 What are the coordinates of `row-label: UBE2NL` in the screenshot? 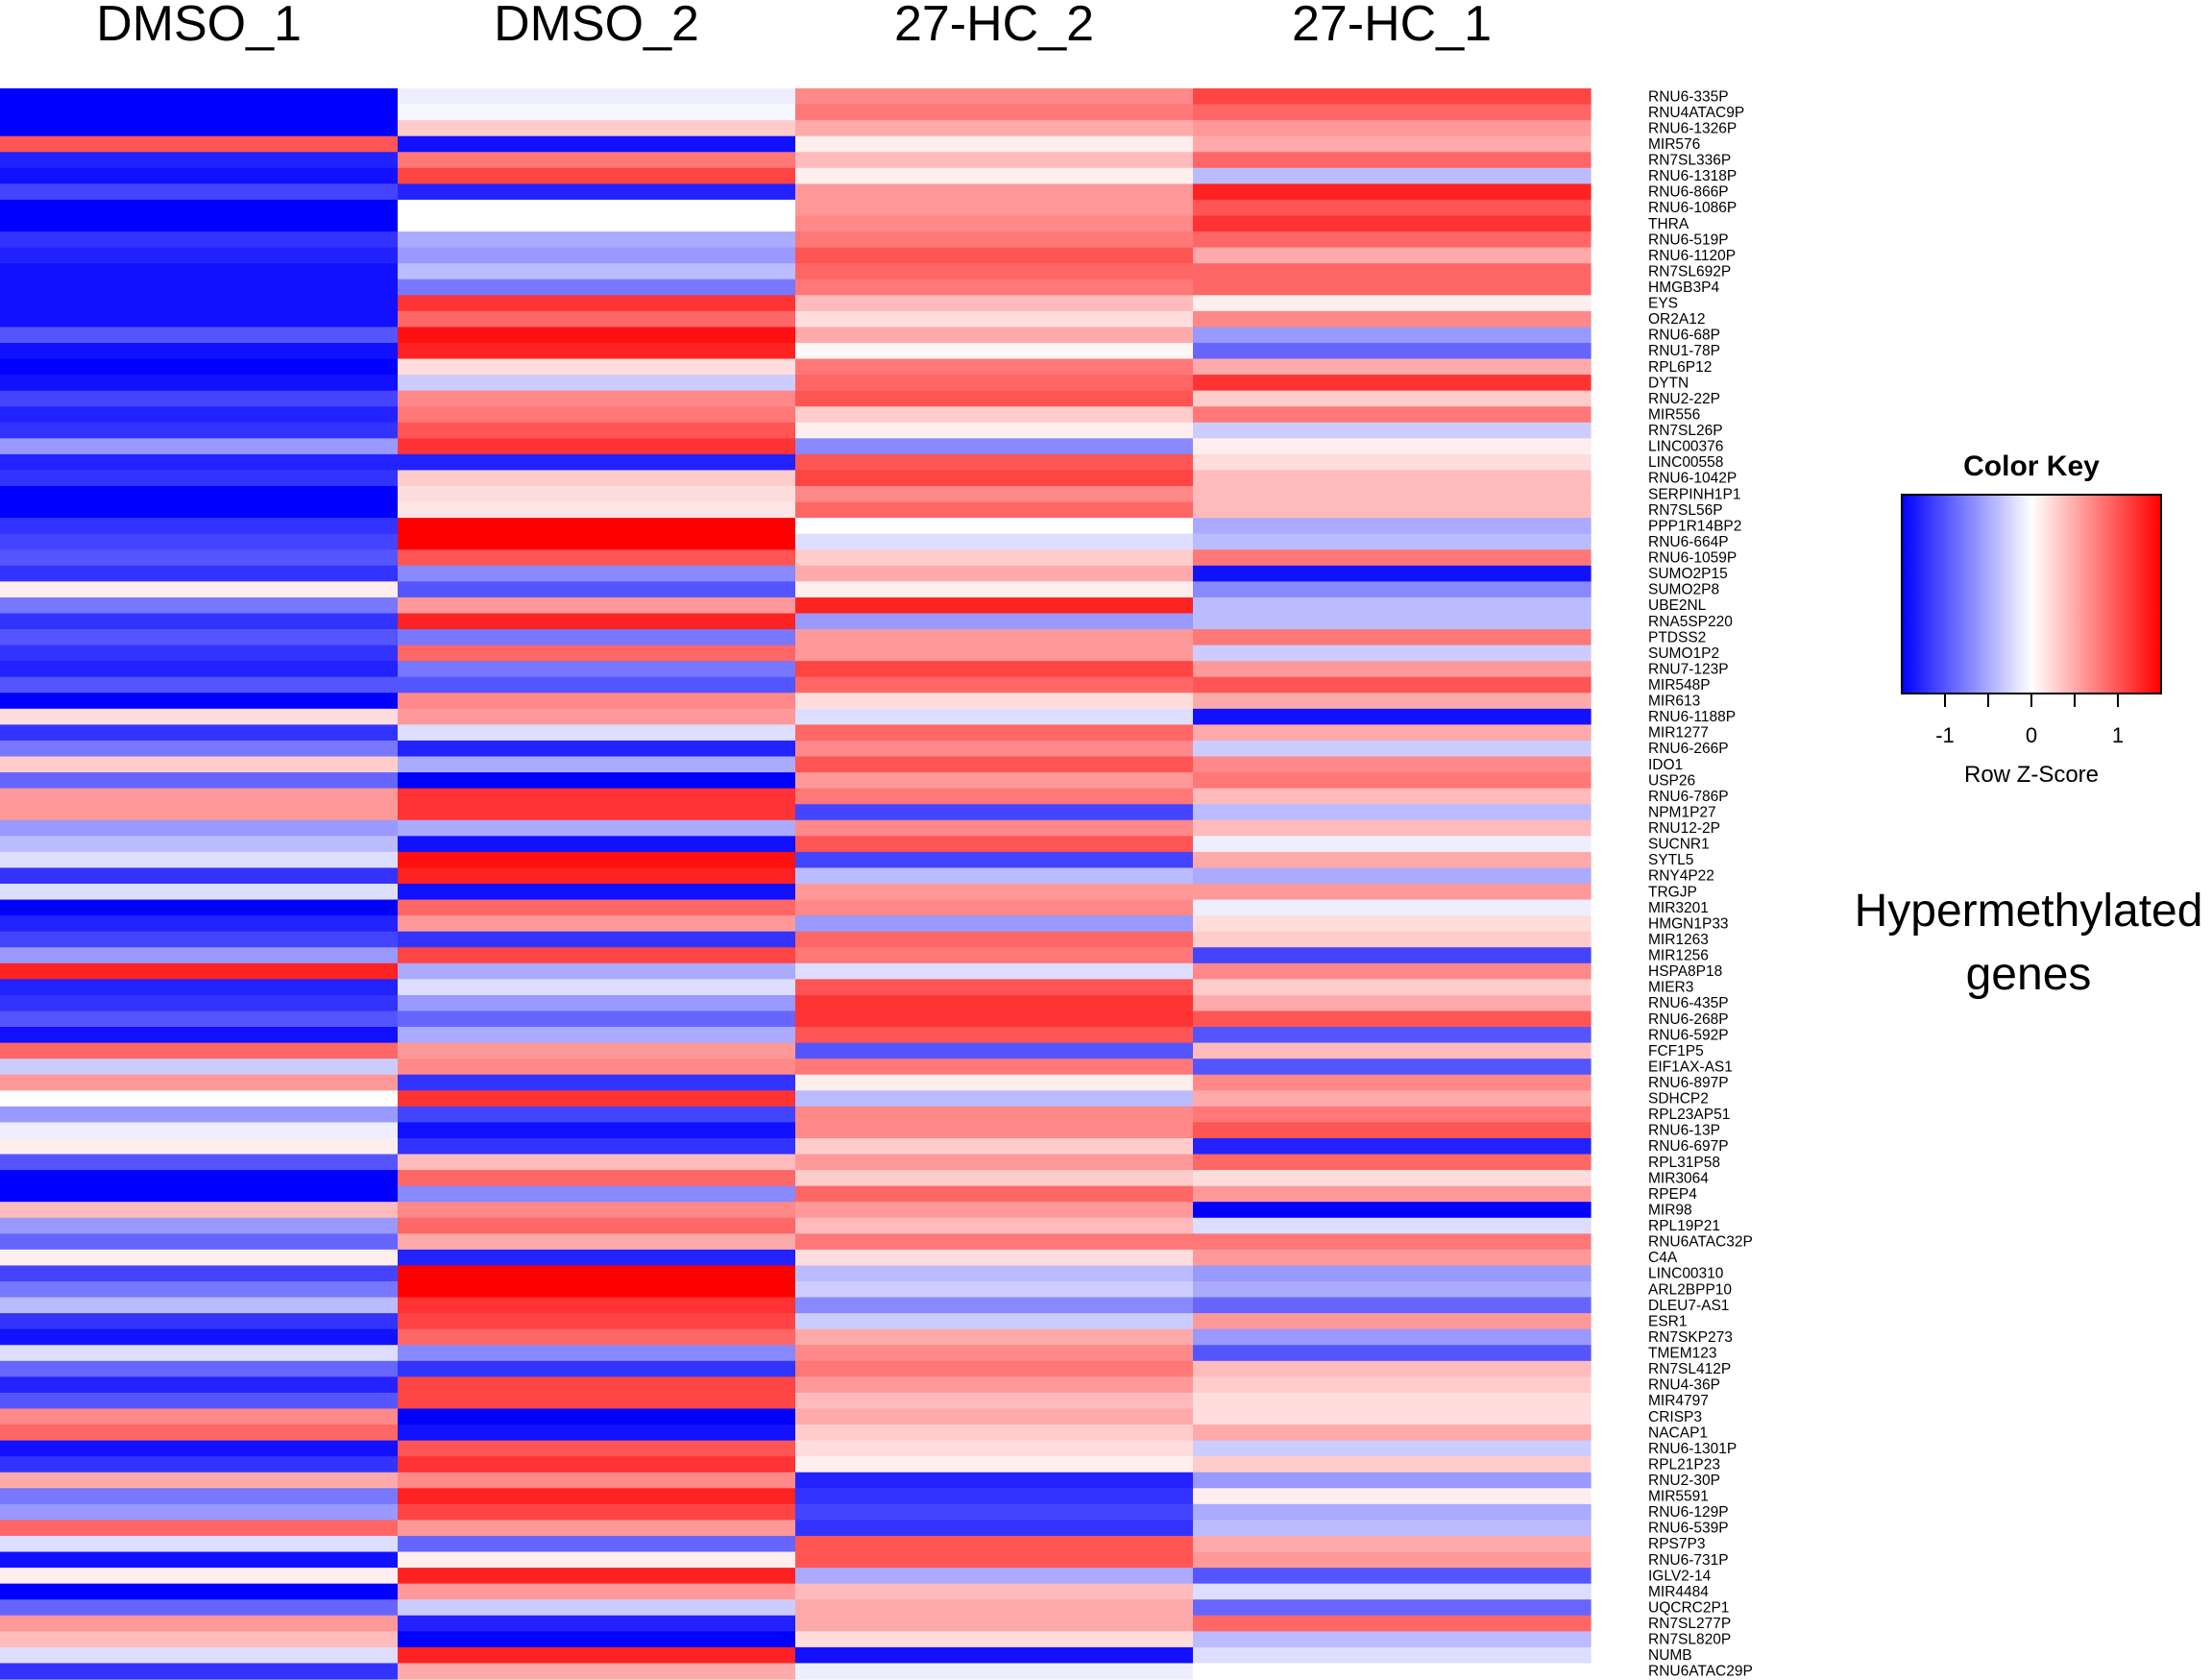 It's located at (1677, 606).